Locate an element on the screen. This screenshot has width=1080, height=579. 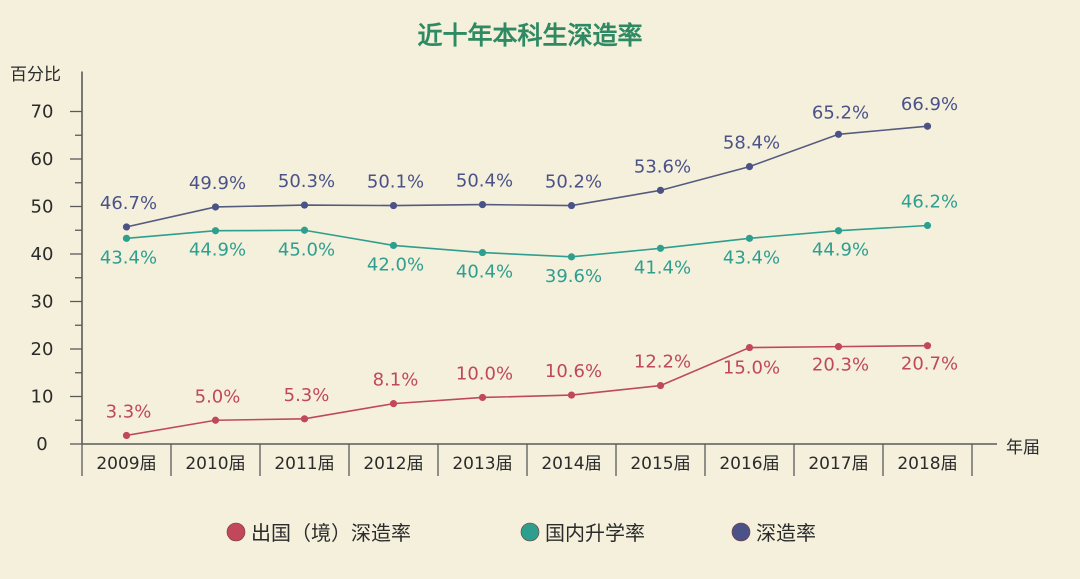
x-tick-label: 2014届 is located at coordinates (571, 464).